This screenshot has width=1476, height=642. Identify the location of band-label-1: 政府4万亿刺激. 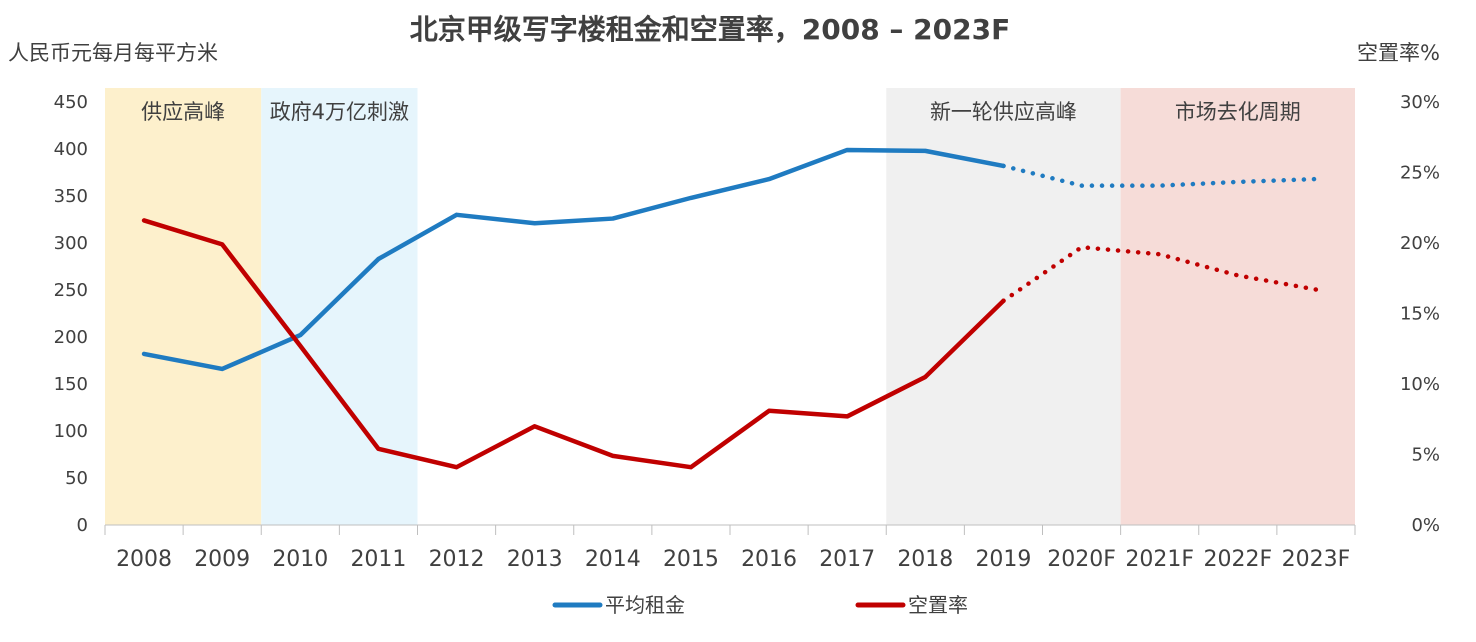
(339, 112).